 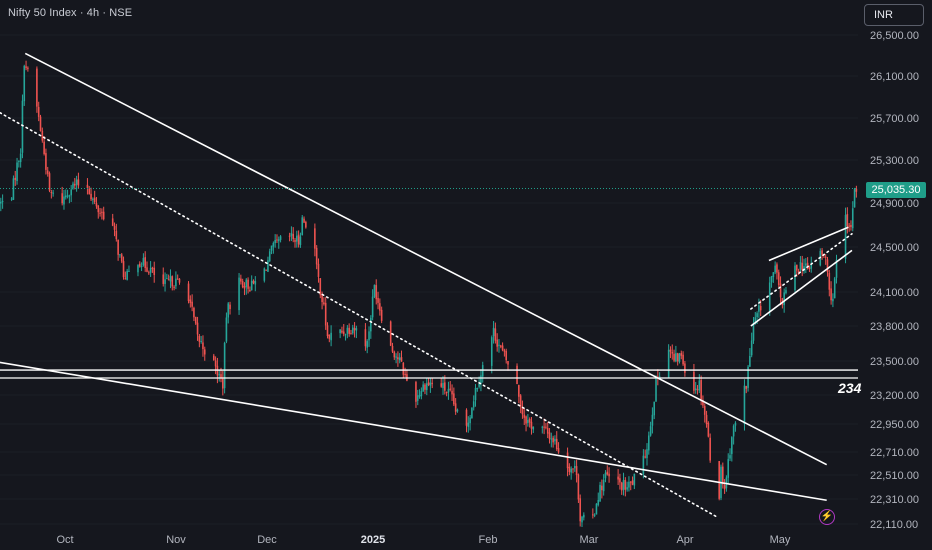 What do you see at coordinates (894, 293) in the screenshot?
I see `y-tick-label: 24,100.00` at bounding box center [894, 293].